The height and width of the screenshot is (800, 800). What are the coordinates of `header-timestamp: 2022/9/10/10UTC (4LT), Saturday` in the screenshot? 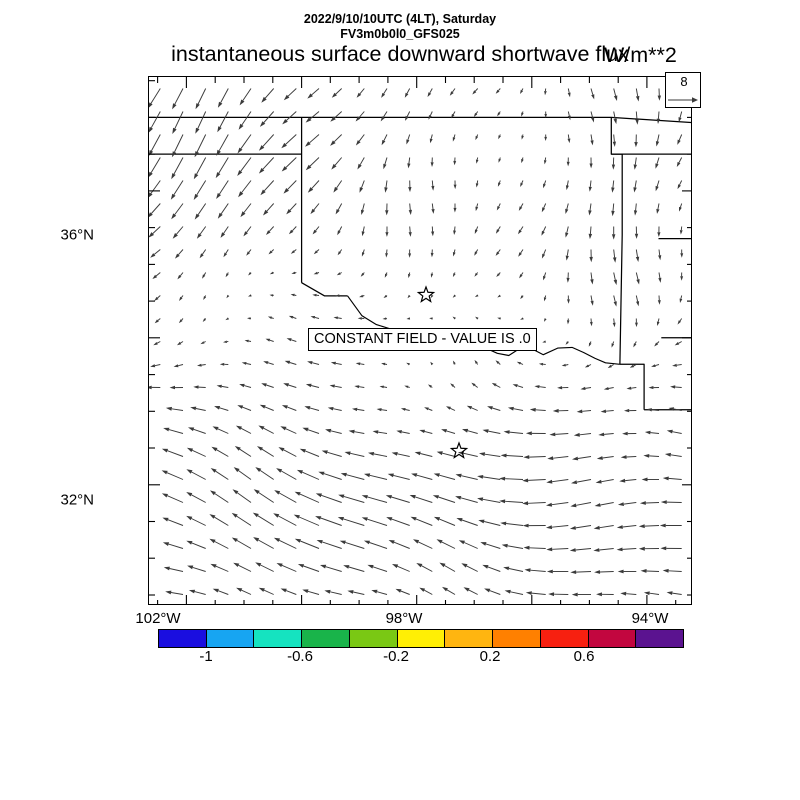 It's located at (400, 19).